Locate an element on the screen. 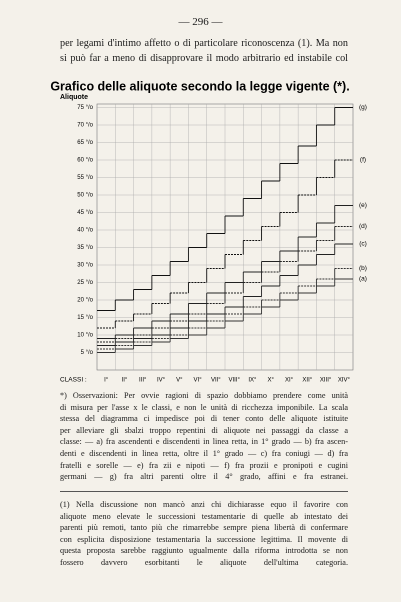 The height and width of the screenshot is (602, 401). x-tick-label: V° is located at coordinates (179, 381).